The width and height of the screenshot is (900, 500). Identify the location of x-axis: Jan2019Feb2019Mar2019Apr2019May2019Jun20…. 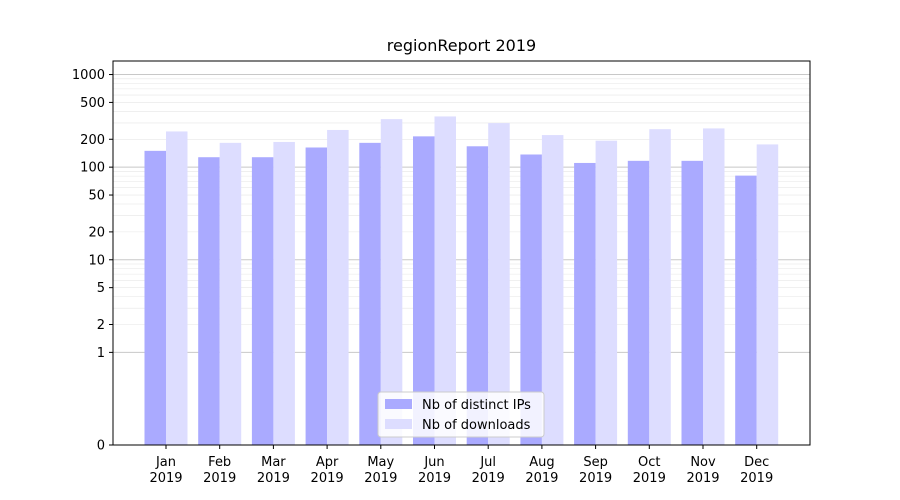
(461, 465).